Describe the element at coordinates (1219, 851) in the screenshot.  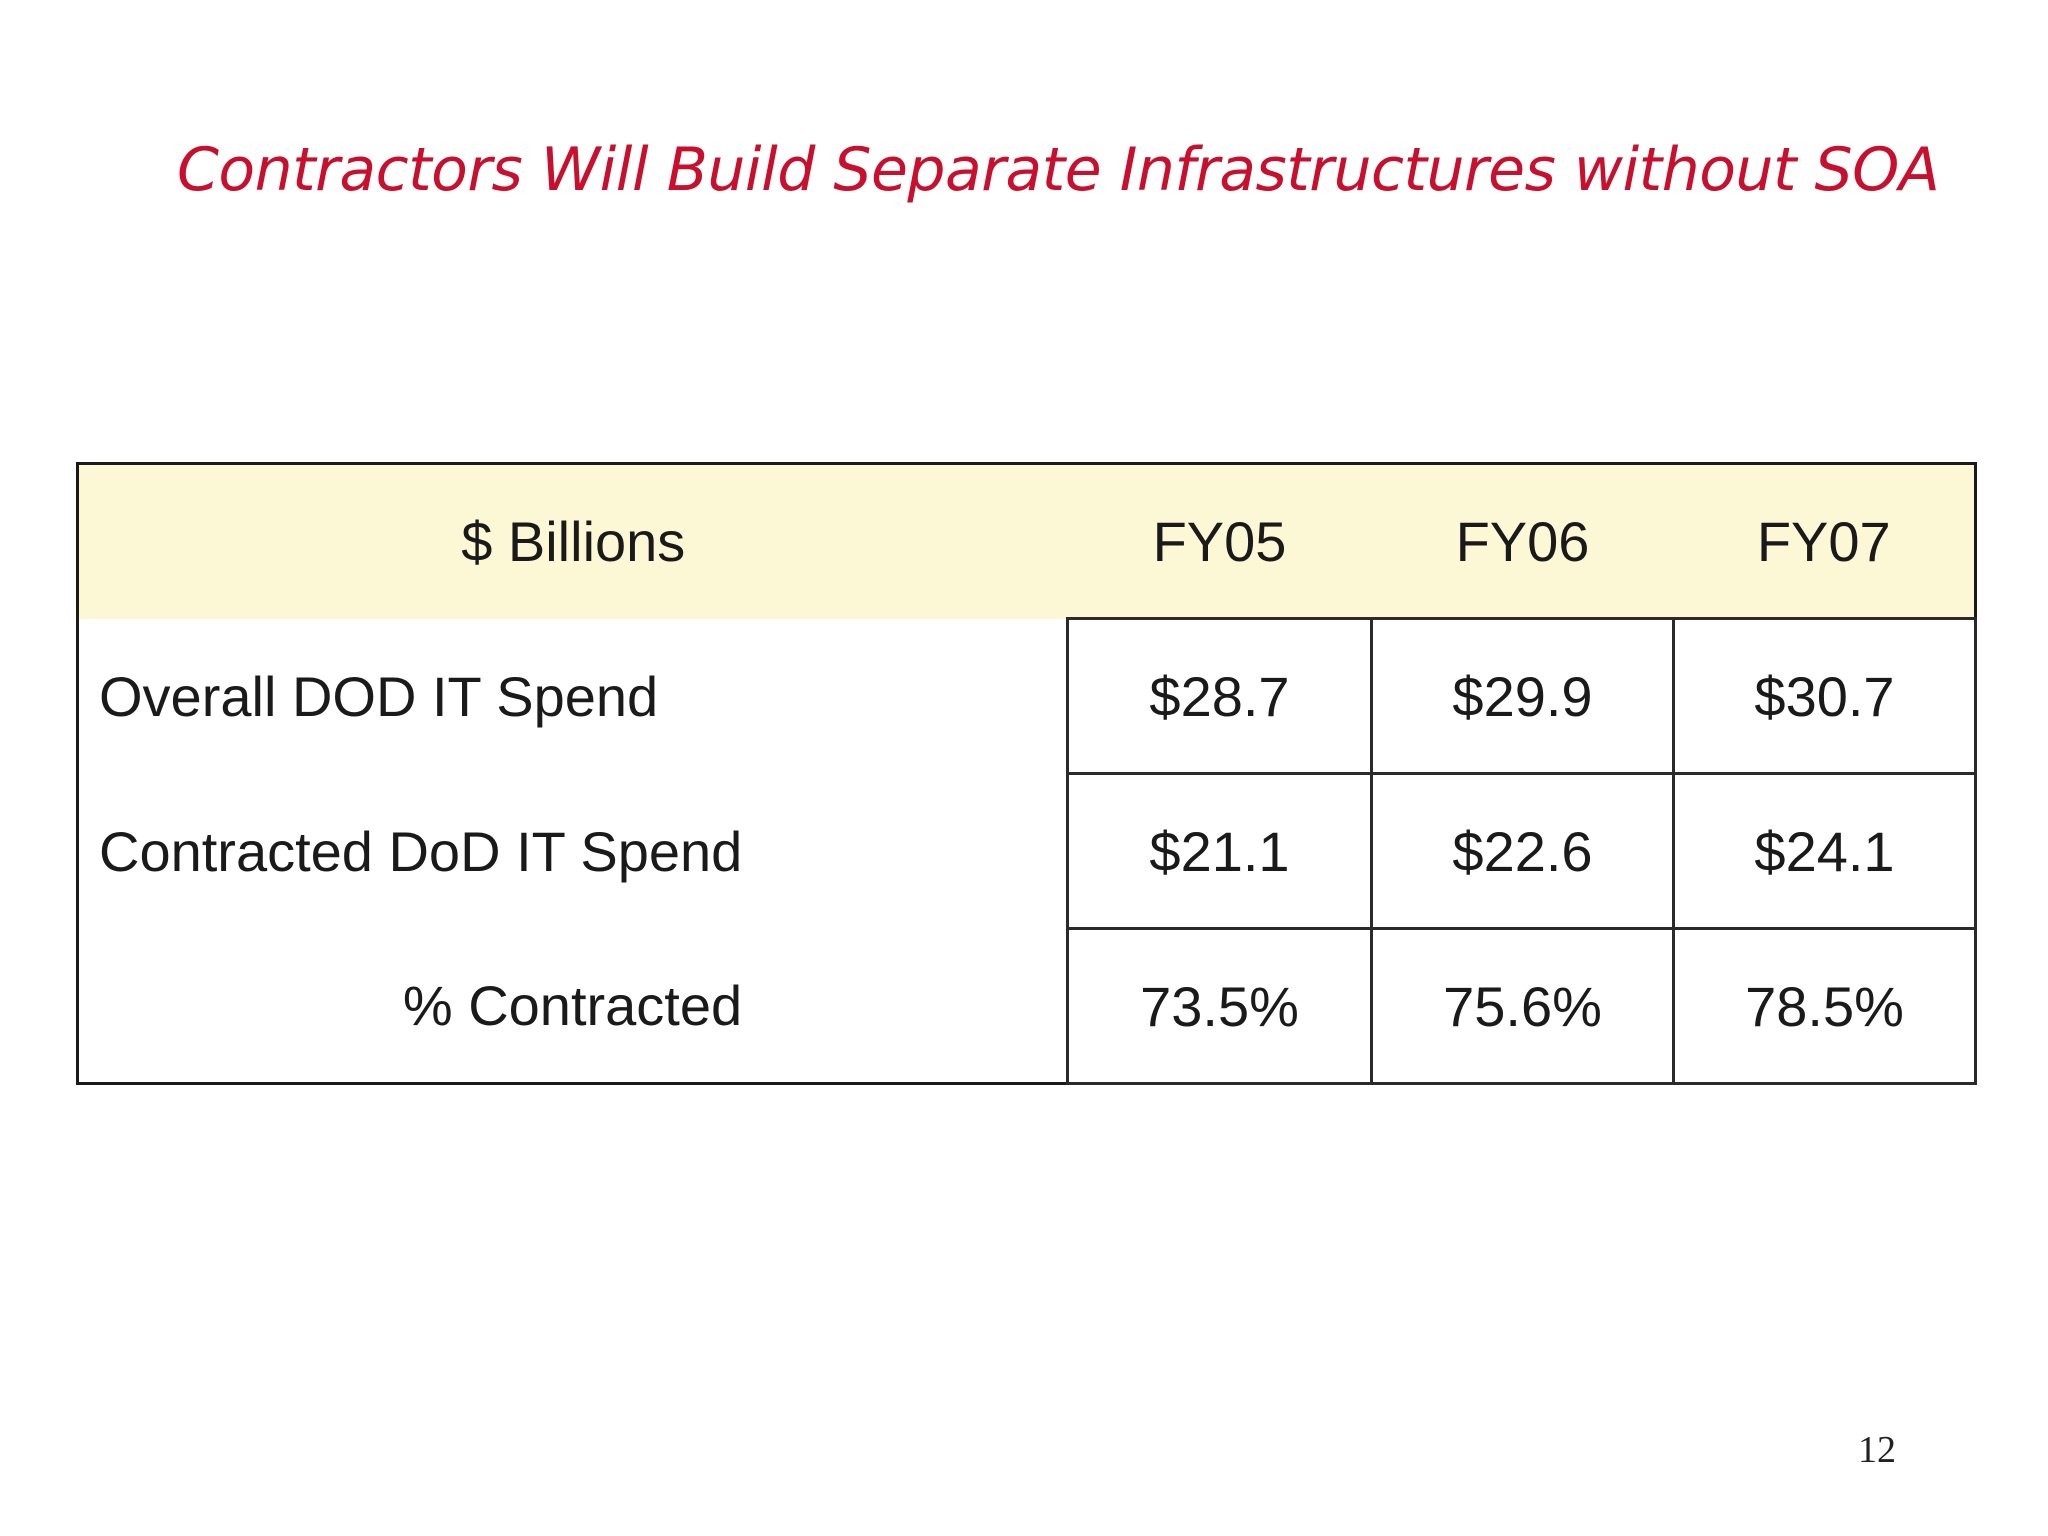
I see `cell-contracted-fy05: $21.1` at that location.